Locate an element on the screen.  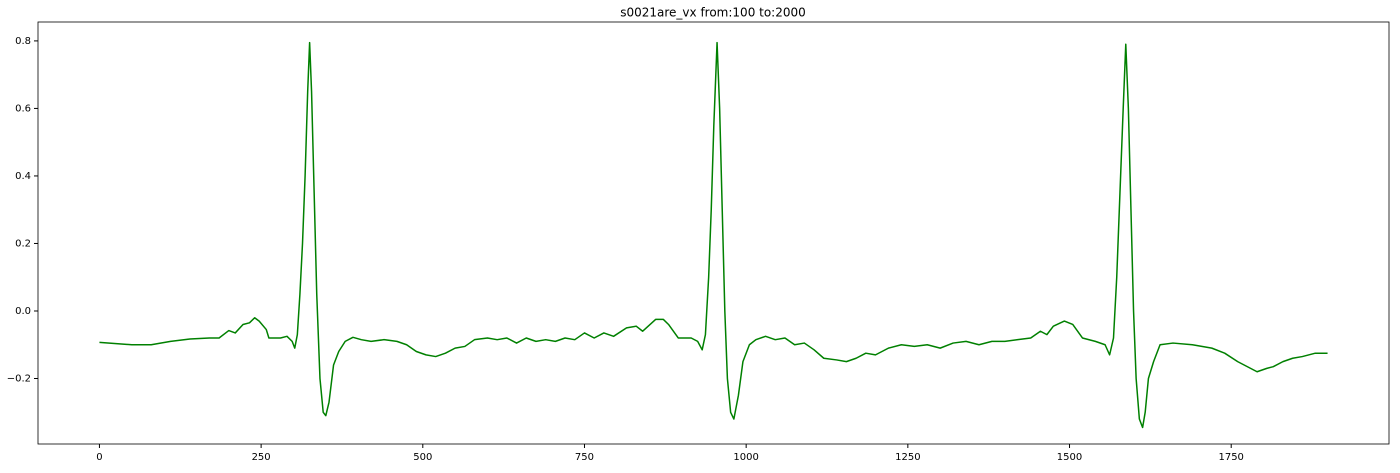
x-tick-label: 1750 is located at coordinates (1230, 457).